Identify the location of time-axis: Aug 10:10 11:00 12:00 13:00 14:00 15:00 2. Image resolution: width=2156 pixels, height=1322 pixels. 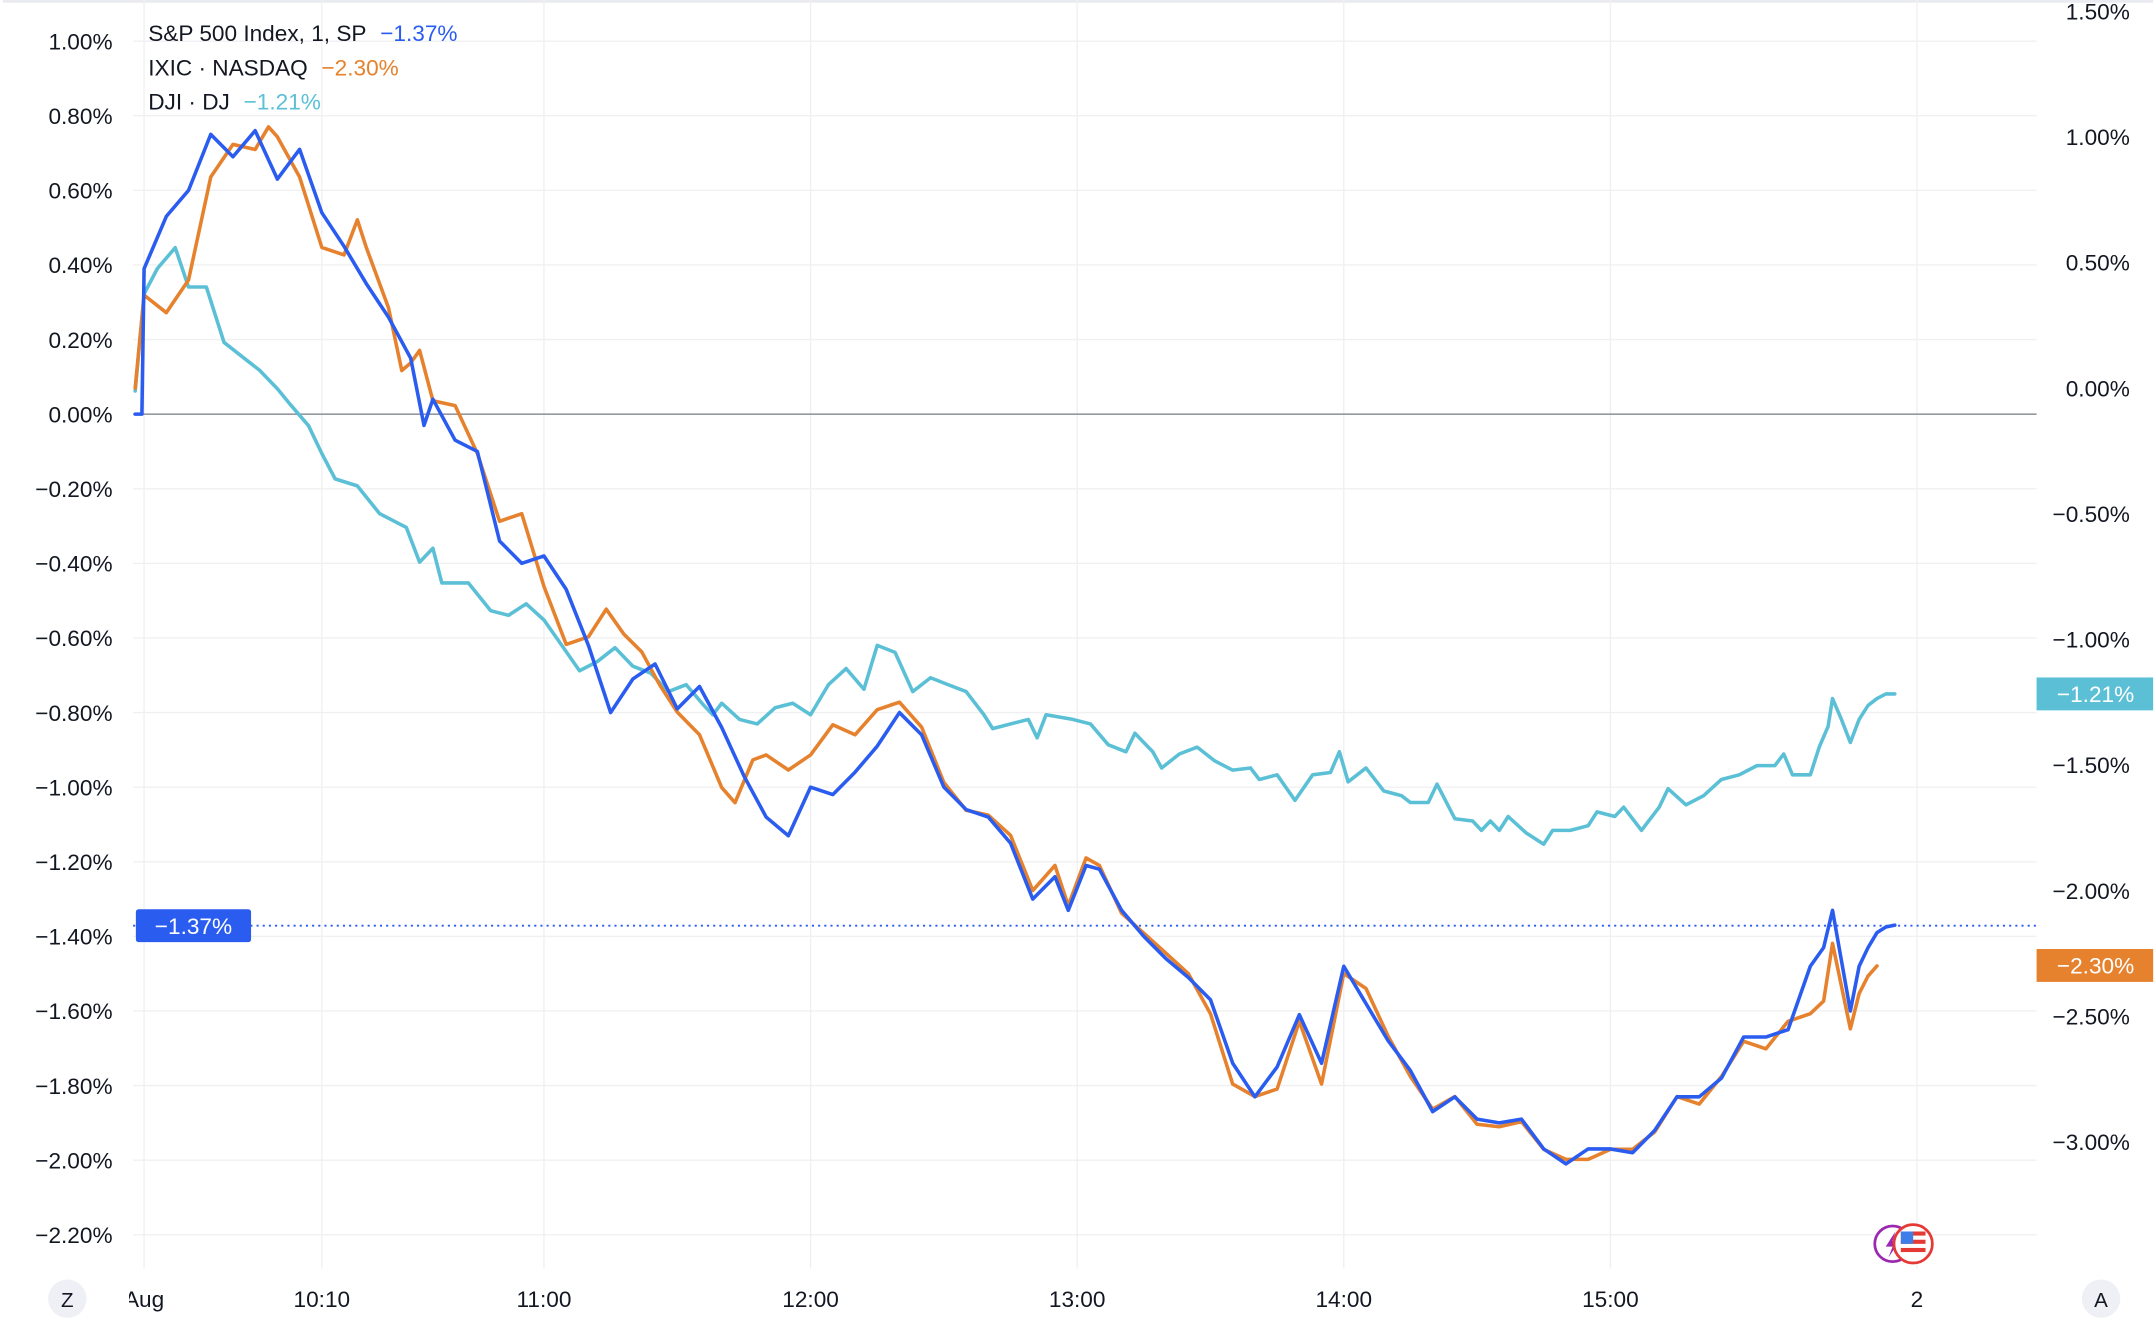
(1023, 1299).